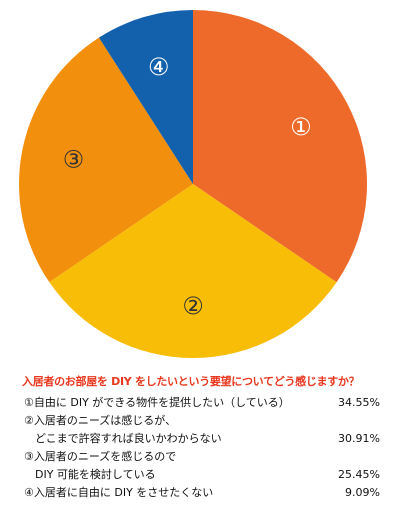 This screenshot has height=521, width=407. What do you see at coordinates (74, 160) in the screenshot?
I see `pie-slice-label-3: ③` at bounding box center [74, 160].